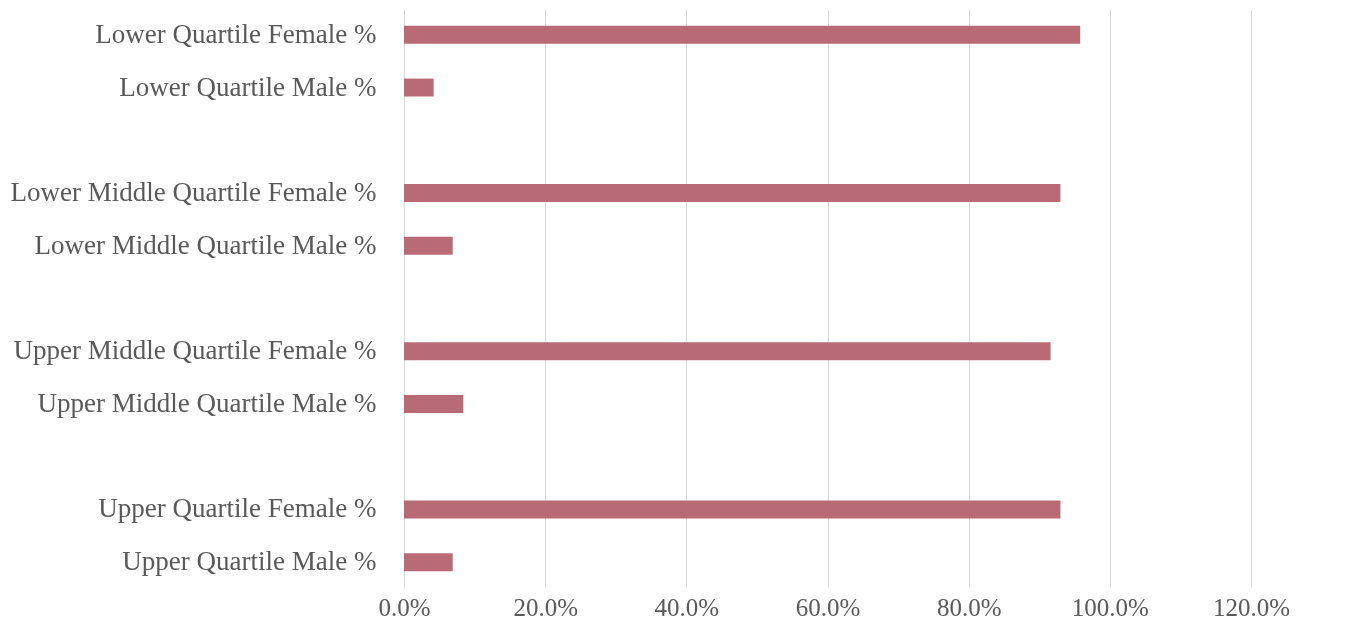 This screenshot has width=1352, height=639. I want to click on x-tick-label: 100.0%, so click(1110, 607).